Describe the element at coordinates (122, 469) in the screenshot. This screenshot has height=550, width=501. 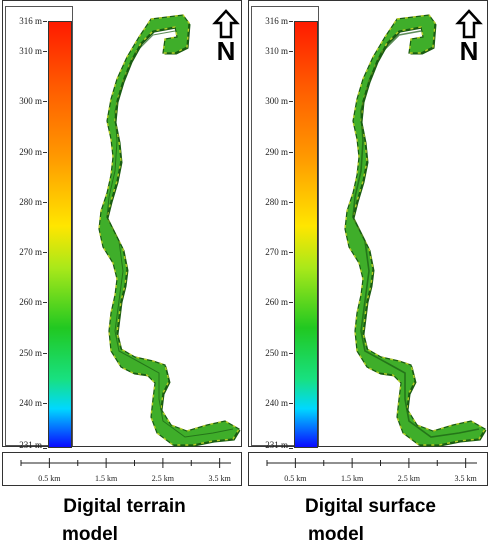
I see `dtm-scale-bar: 0.5 km 1.5 km 2.5 km 3.5 km` at that location.